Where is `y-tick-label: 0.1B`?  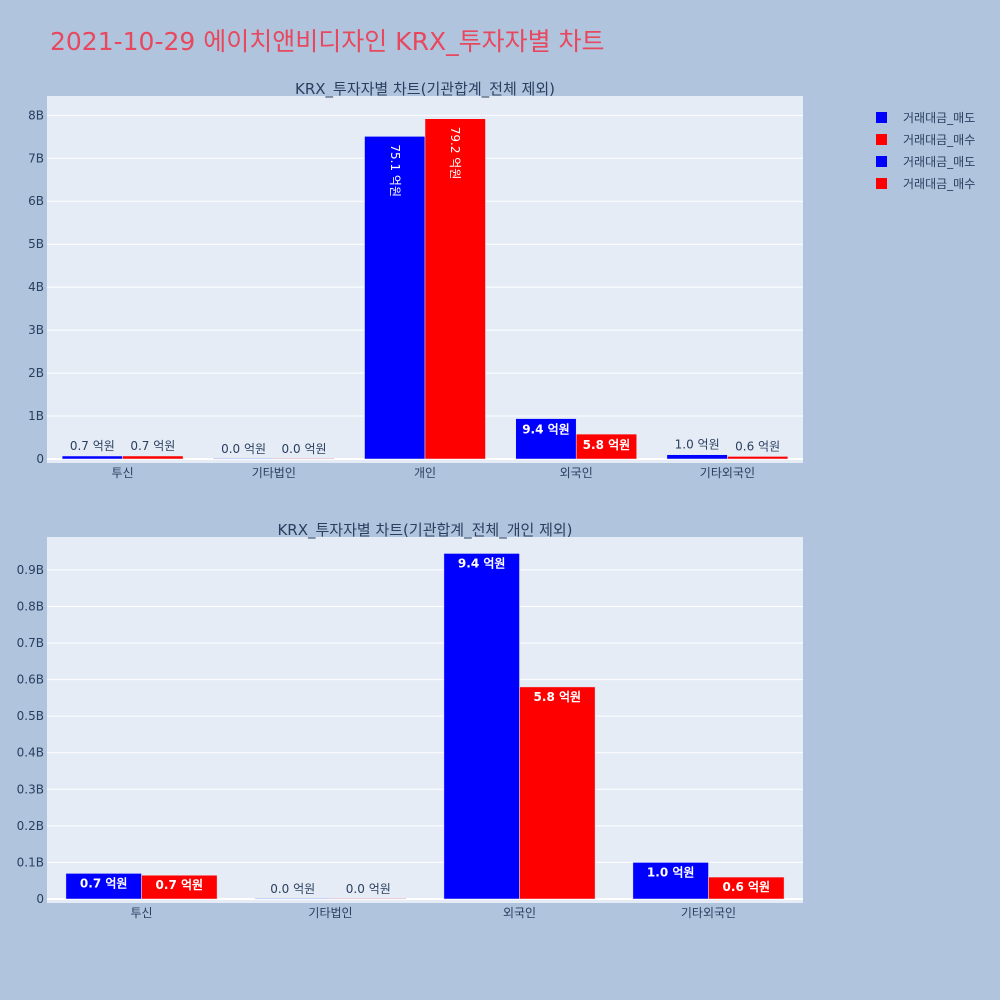
y-tick-label: 0.1B is located at coordinates (30, 862).